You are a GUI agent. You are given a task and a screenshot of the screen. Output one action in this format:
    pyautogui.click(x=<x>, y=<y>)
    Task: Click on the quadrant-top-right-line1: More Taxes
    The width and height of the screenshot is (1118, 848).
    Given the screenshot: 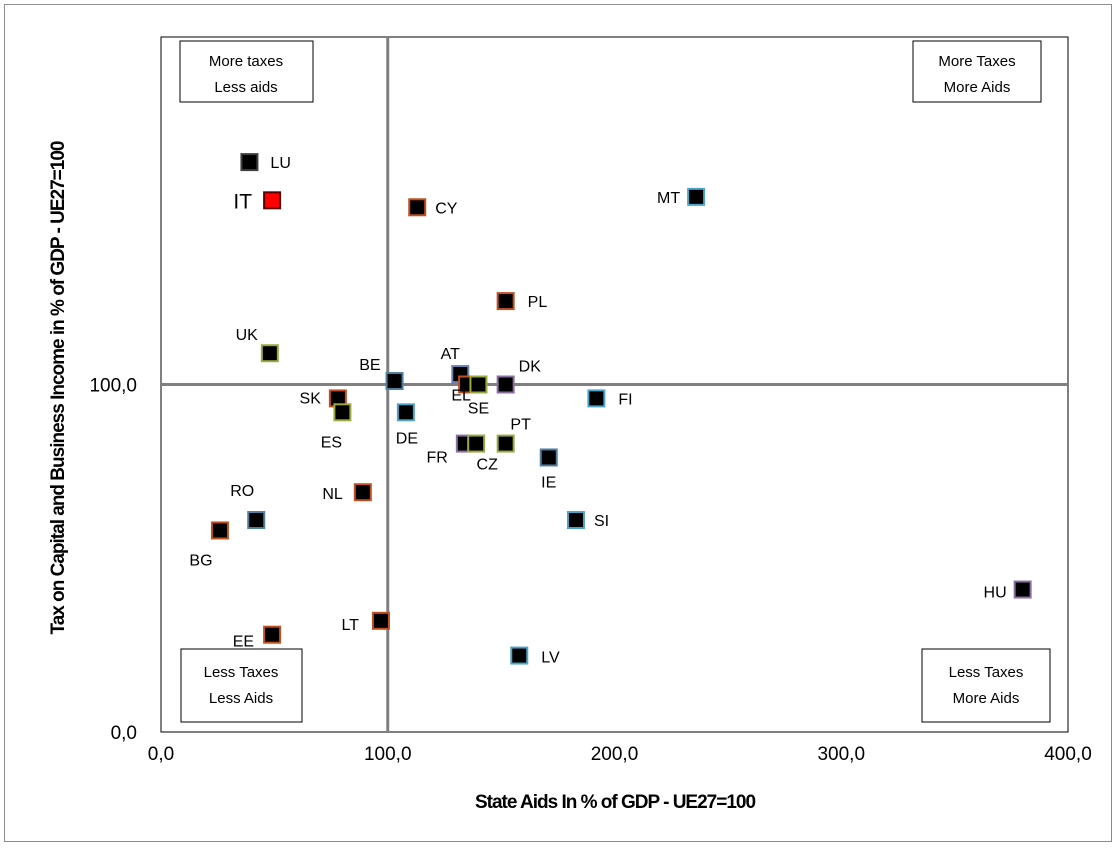 What is the action you would take?
    pyautogui.click(x=976, y=61)
    